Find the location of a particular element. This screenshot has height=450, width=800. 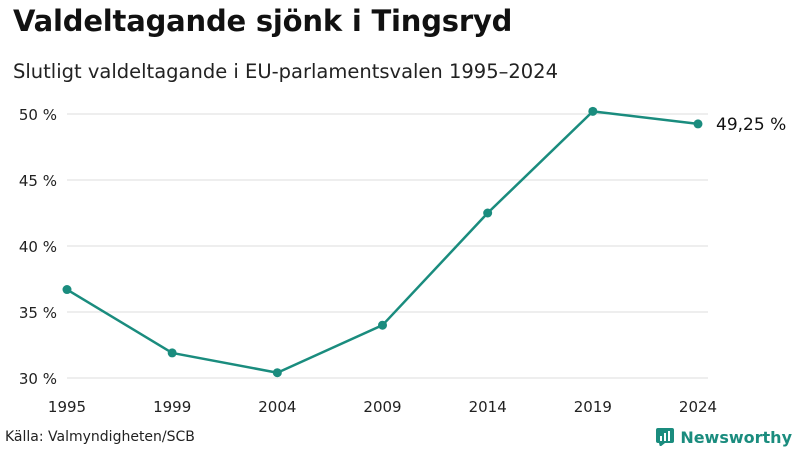

x-tick-label: 2009 is located at coordinates (382, 407).